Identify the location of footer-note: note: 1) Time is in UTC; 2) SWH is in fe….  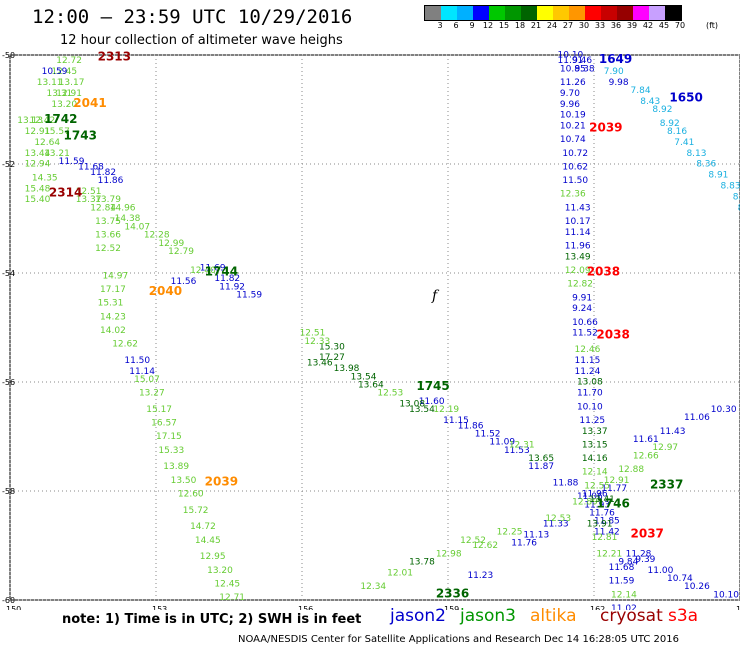
(212, 619).